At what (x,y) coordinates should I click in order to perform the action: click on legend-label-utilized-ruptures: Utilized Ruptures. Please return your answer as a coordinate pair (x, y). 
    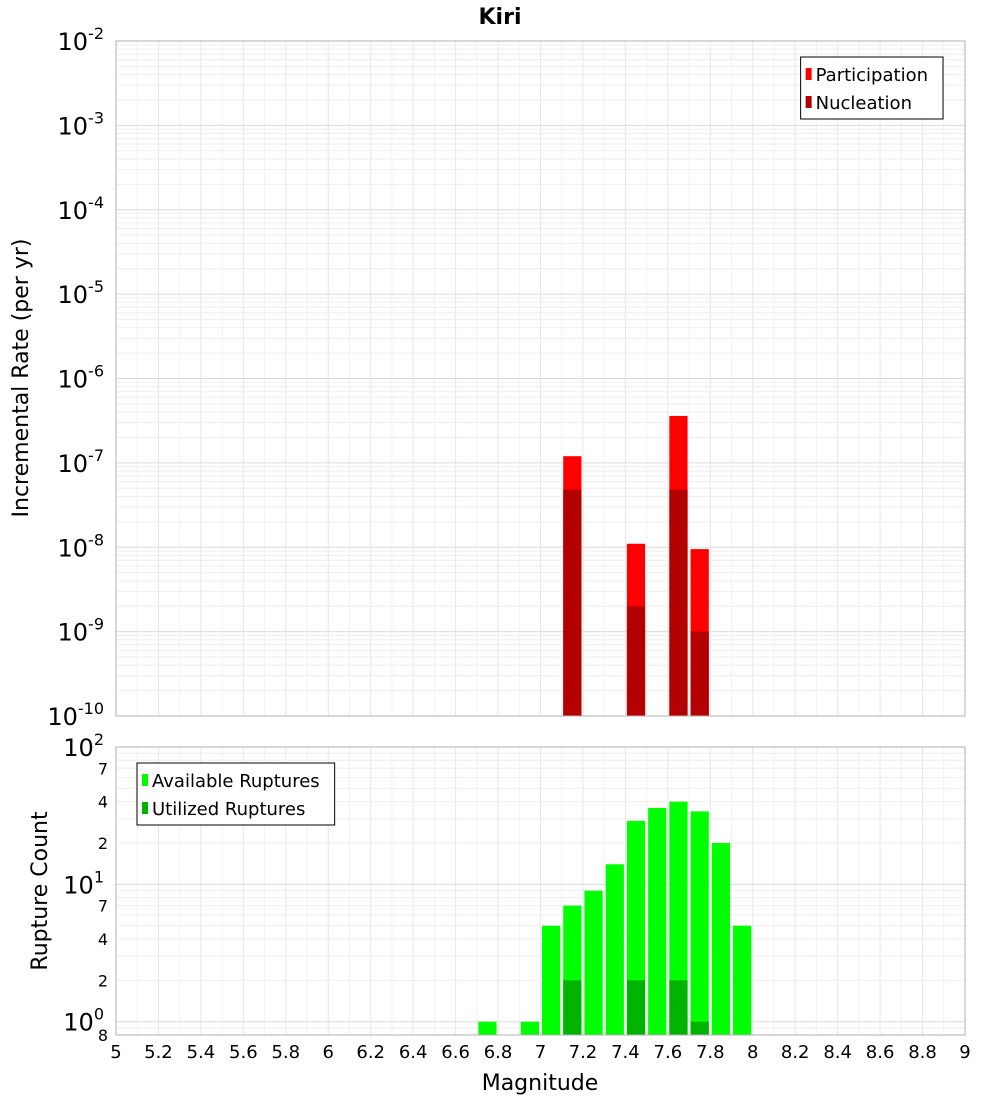
    Looking at the image, I should click on (228, 809).